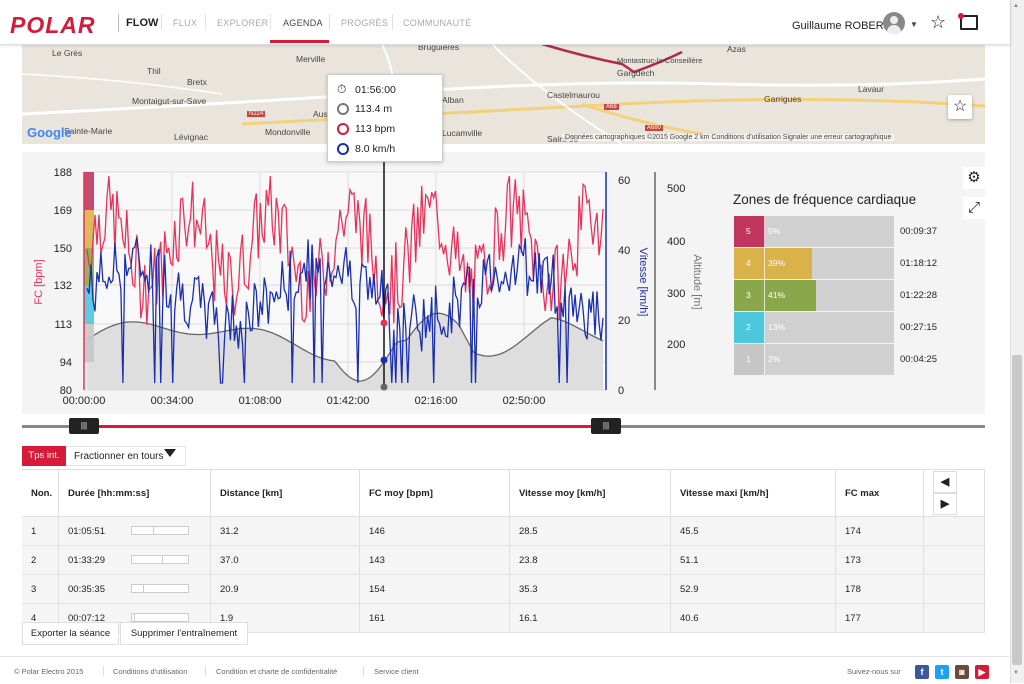 Image resolution: width=1024 pixels, height=684 pixels. What do you see at coordinates (375, 129) in the screenshot?
I see `tooltip-hr: 113 bpm` at bounding box center [375, 129].